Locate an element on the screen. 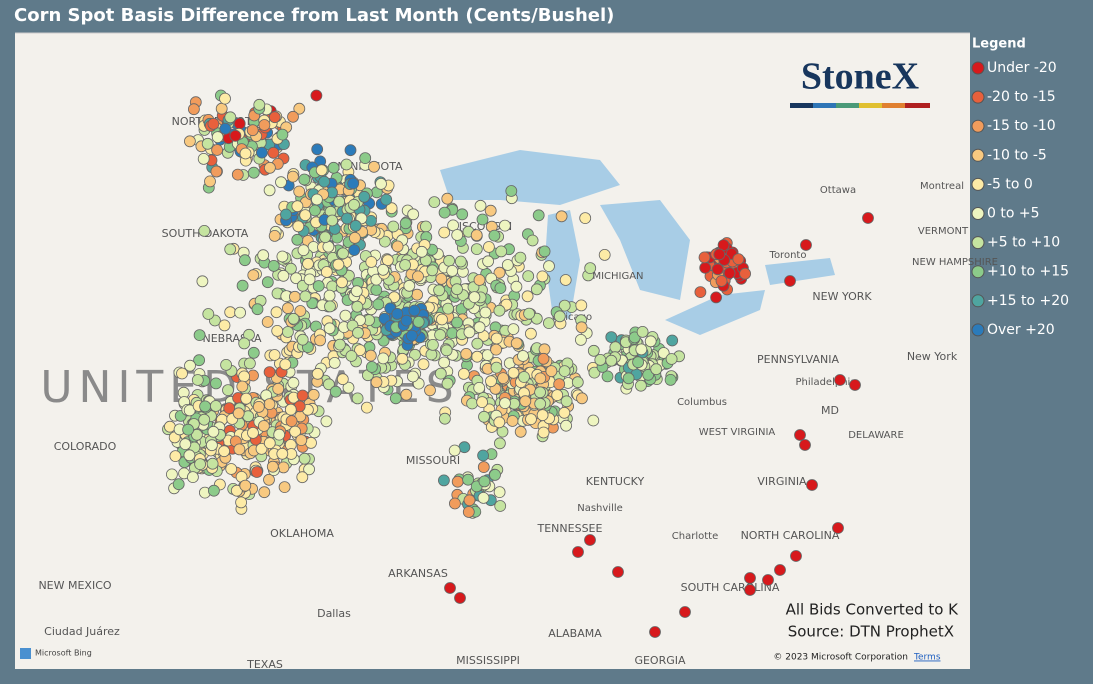 This screenshot has height=684, width=1093. map-label: TEXAS is located at coordinates (264, 664).